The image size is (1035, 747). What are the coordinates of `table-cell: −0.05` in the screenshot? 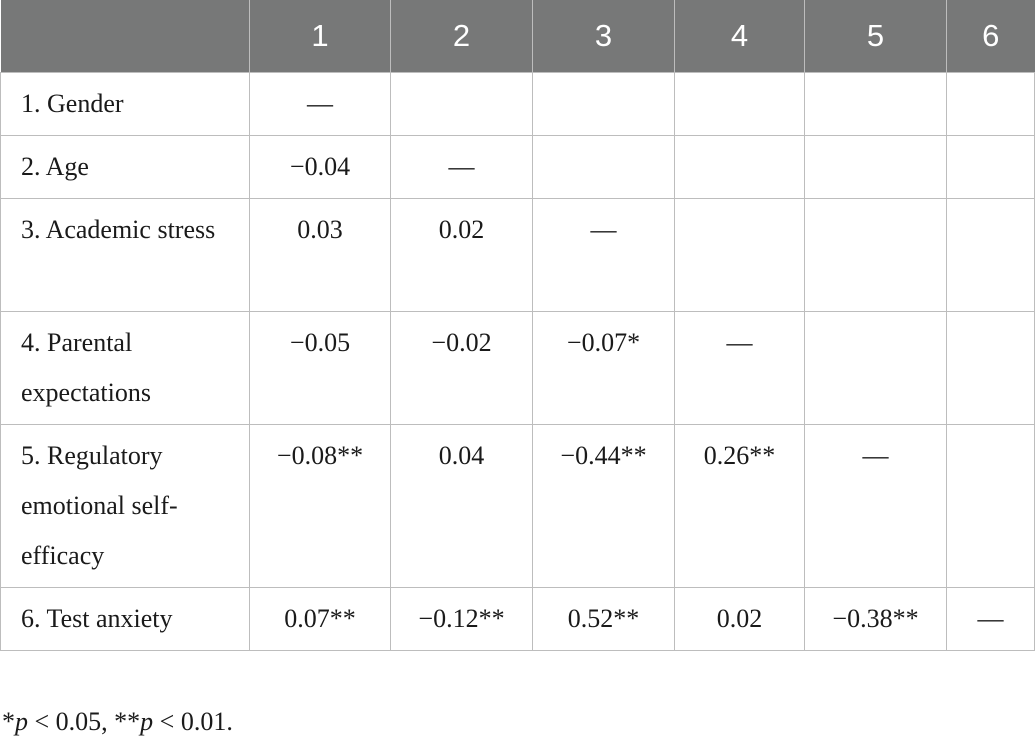 It's located at (320, 368).